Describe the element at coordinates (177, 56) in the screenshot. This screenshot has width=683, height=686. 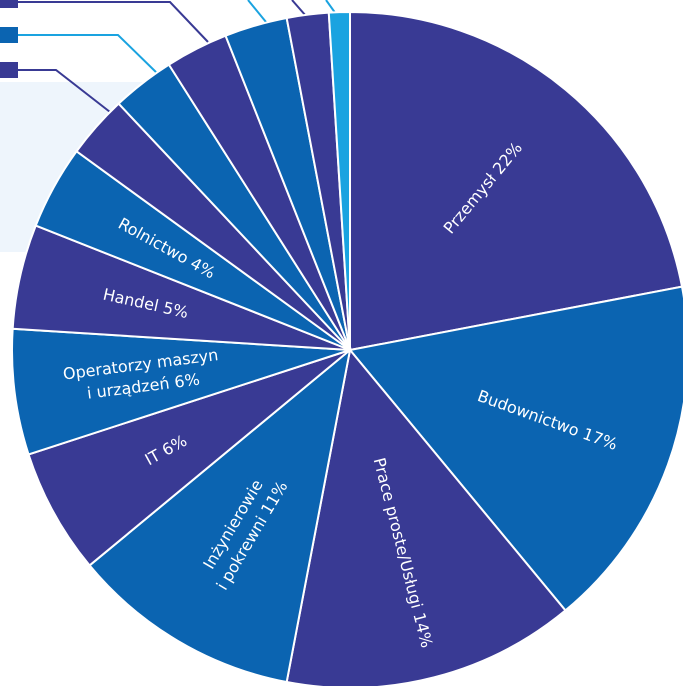
I see `leader-lines` at that location.